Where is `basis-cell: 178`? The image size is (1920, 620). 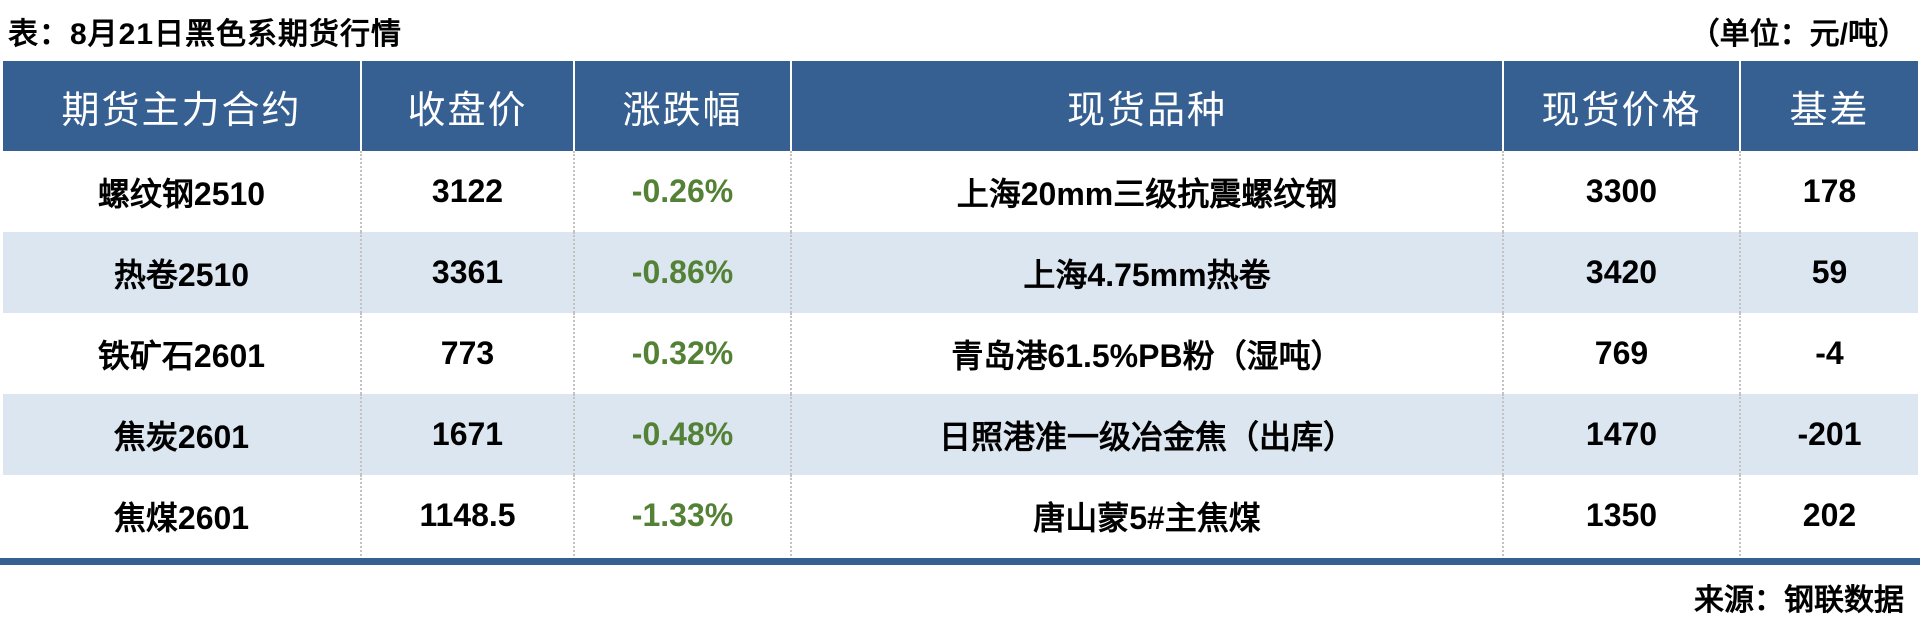 basis-cell: 178 is located at coordinates (1828, 191).